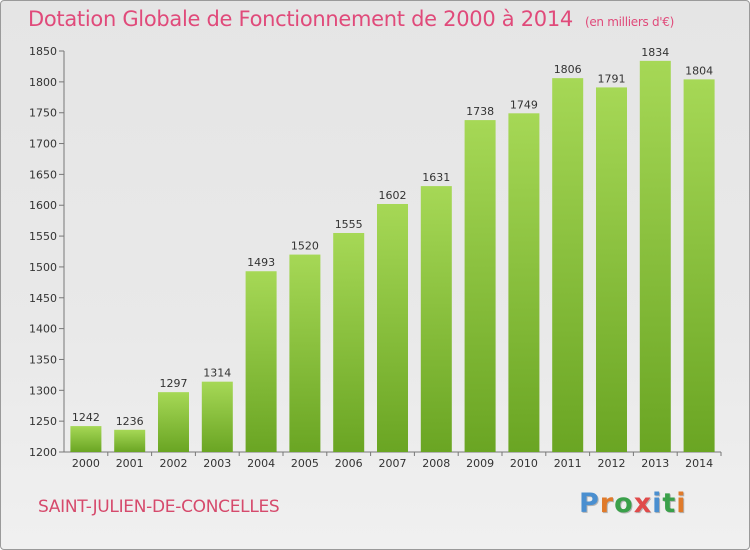 The height and width of the screenshot is (550, 750). What do you see at coordinates (699, 70) in the screenshot?
I see `data-label: 1804` at bounding box center [699, 70].